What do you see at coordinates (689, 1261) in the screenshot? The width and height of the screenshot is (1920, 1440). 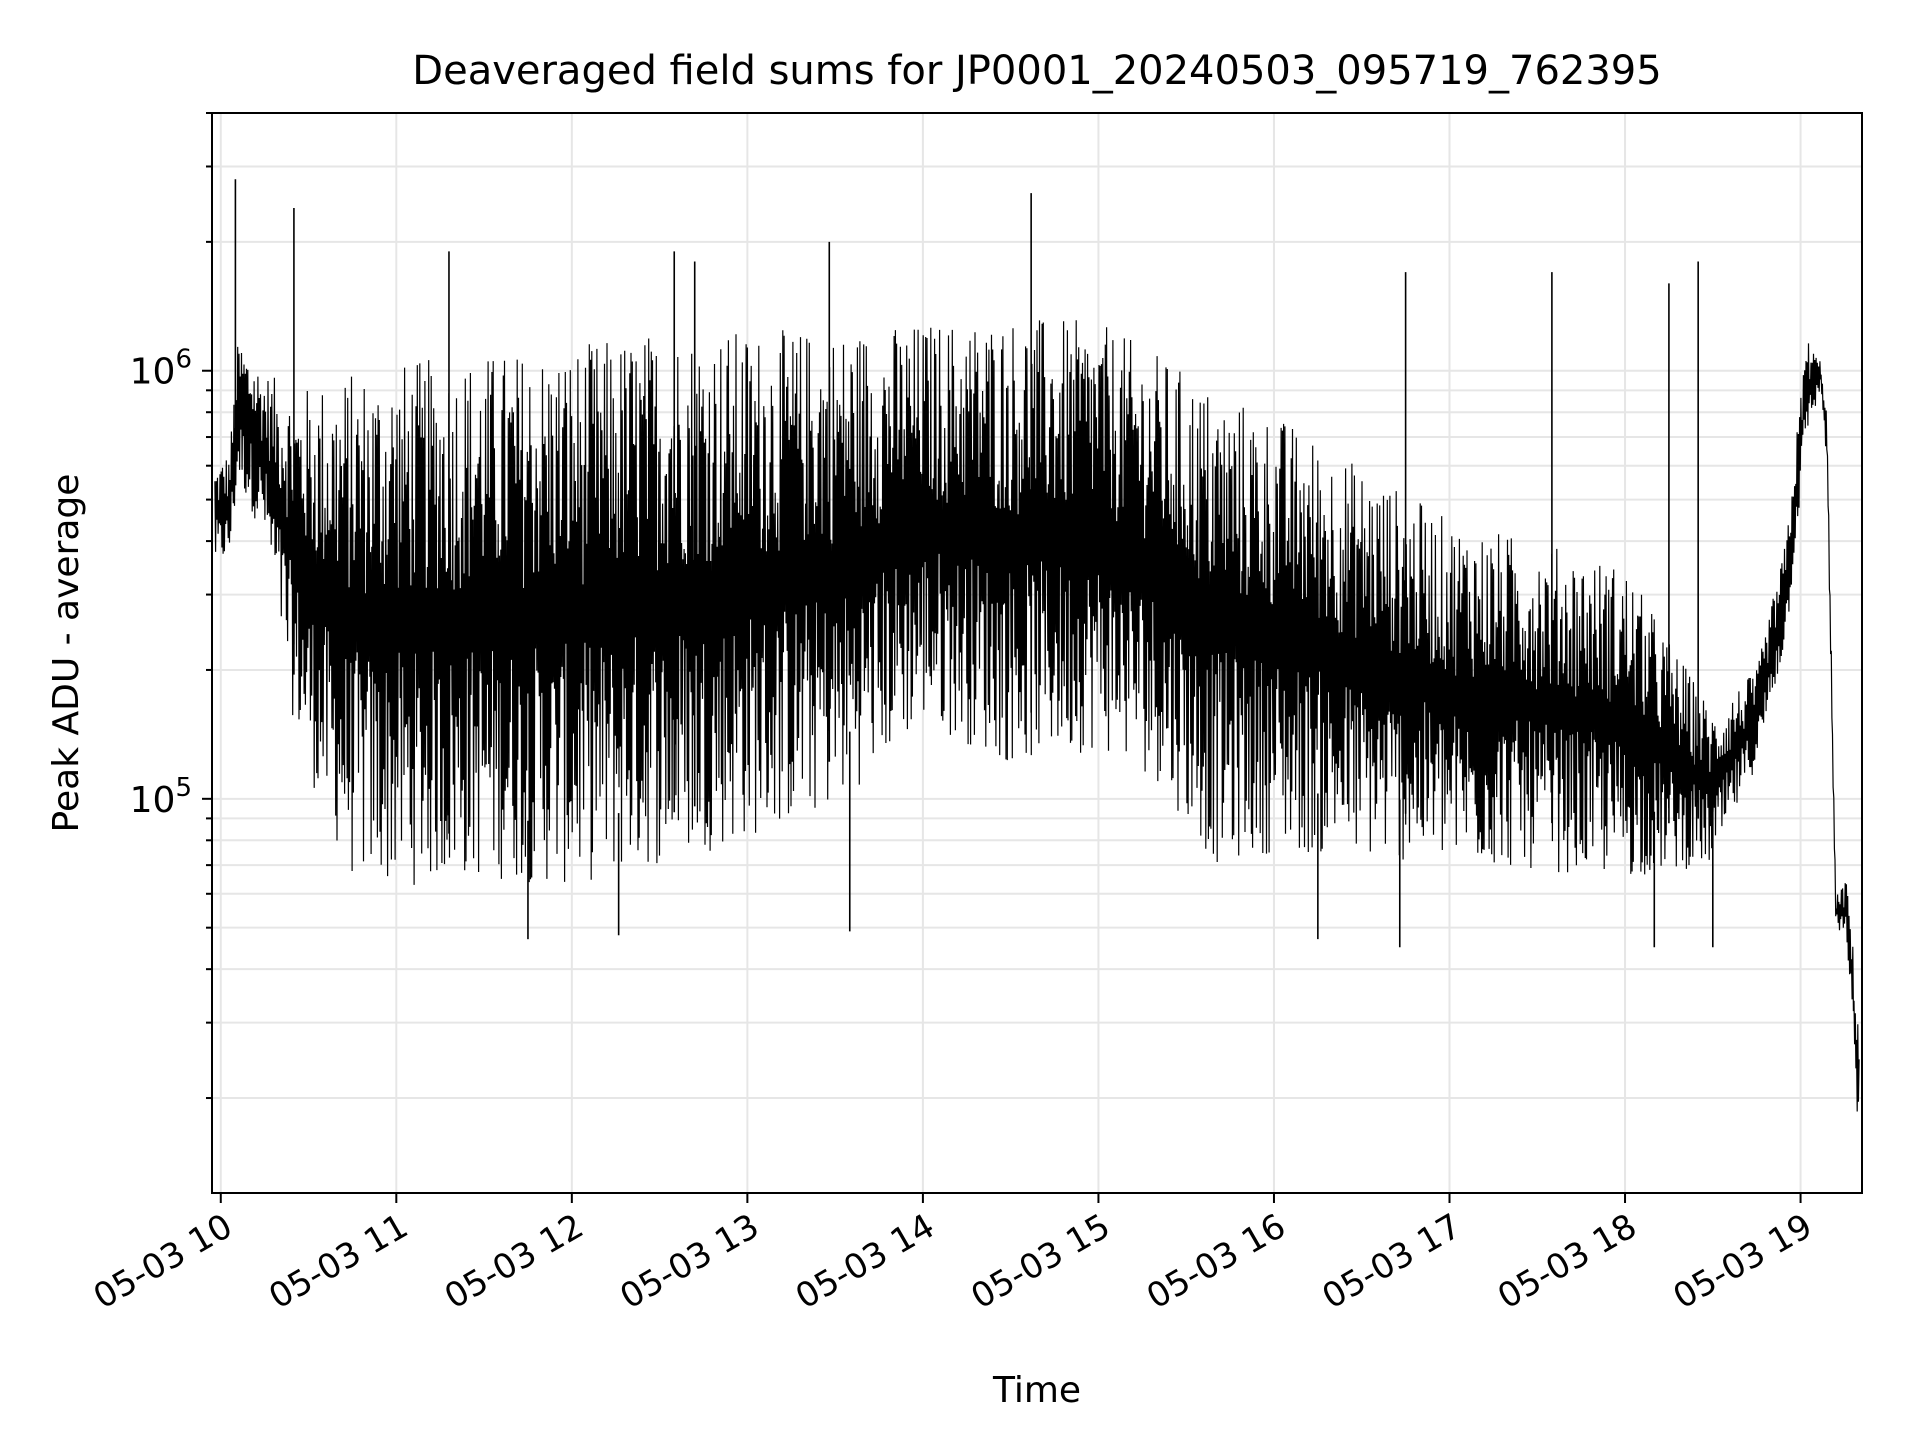 I see `x-tick-label: 05-03 13` at bounding box center [689, 1261].